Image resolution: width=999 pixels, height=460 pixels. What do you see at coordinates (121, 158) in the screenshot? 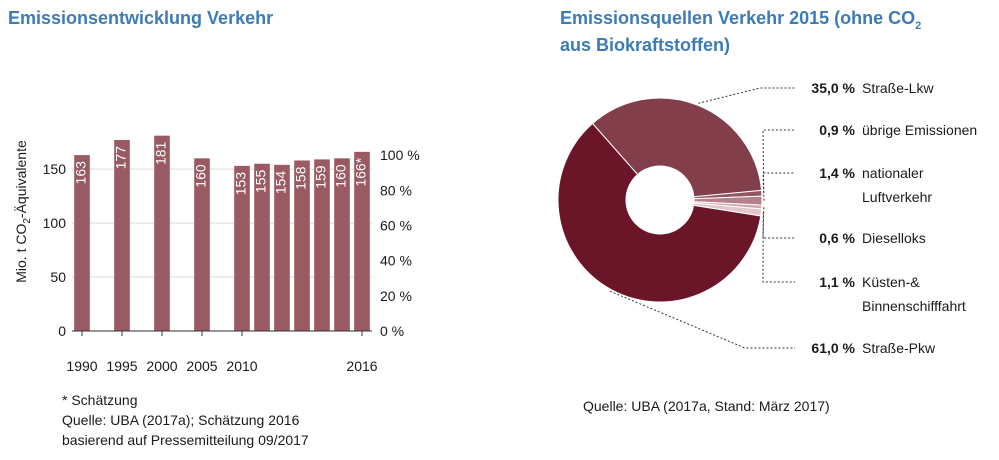
I see `bar-value-label: 177` at bounding box center [121, 158].